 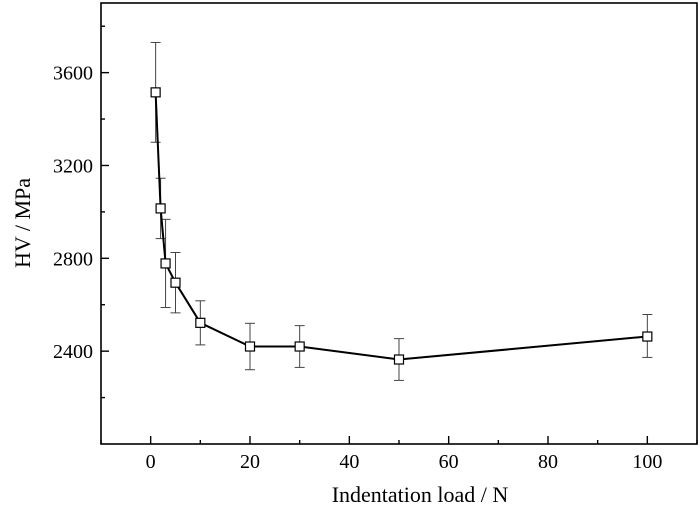 I want to click on x-tick-label: 80, so click(x=548, y=462).